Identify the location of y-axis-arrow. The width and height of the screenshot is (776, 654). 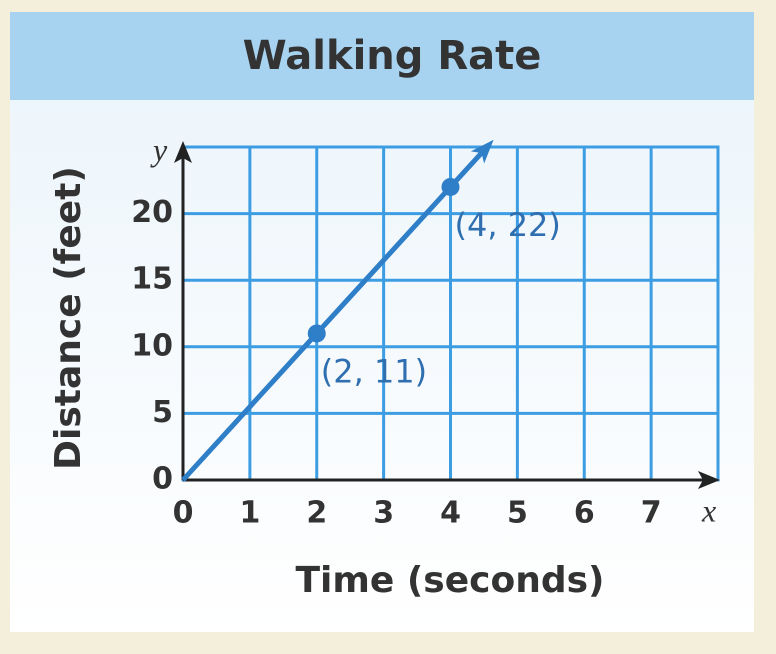
(183, 152).